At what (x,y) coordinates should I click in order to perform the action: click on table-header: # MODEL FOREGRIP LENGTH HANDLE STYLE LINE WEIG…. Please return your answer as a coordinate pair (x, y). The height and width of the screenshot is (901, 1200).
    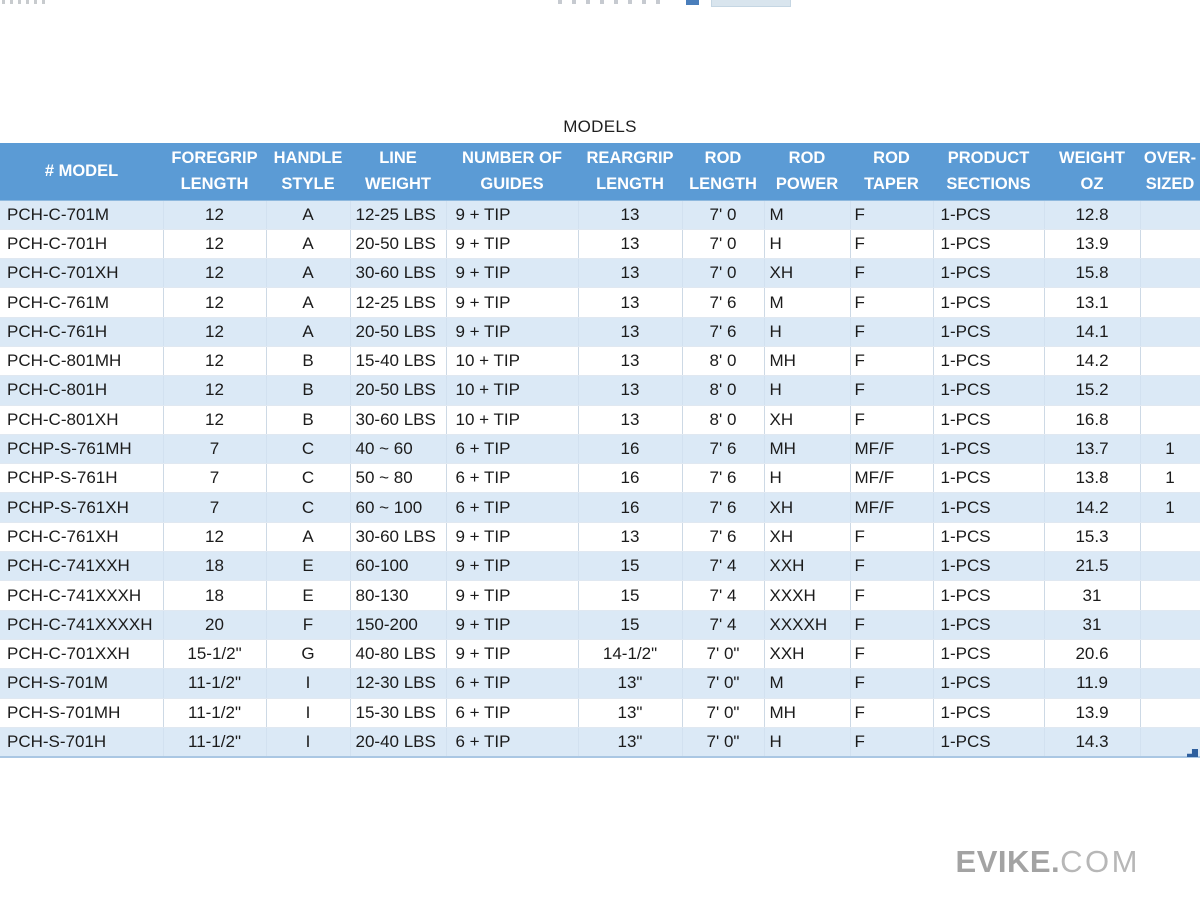
    Looking at the image, I should click on (600, 172).